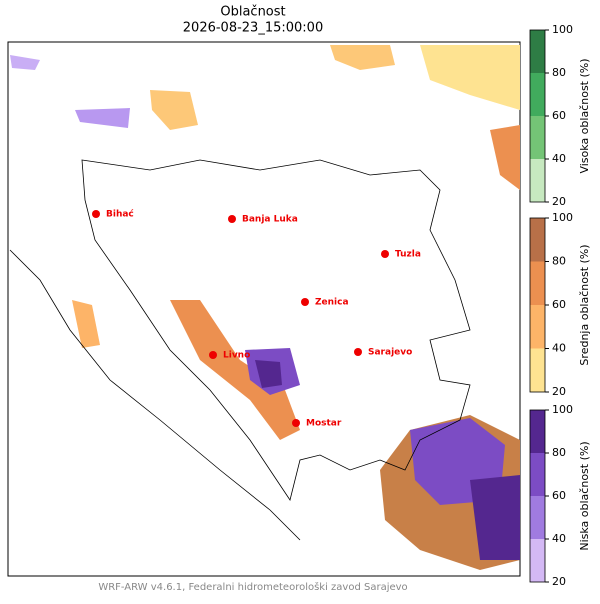 The width and height of the screenshot is (600, 604). What do you see at coordinates (332, 303) in the screenshot?
I see `city-label: Zenica` at bounding box center [332, 303].